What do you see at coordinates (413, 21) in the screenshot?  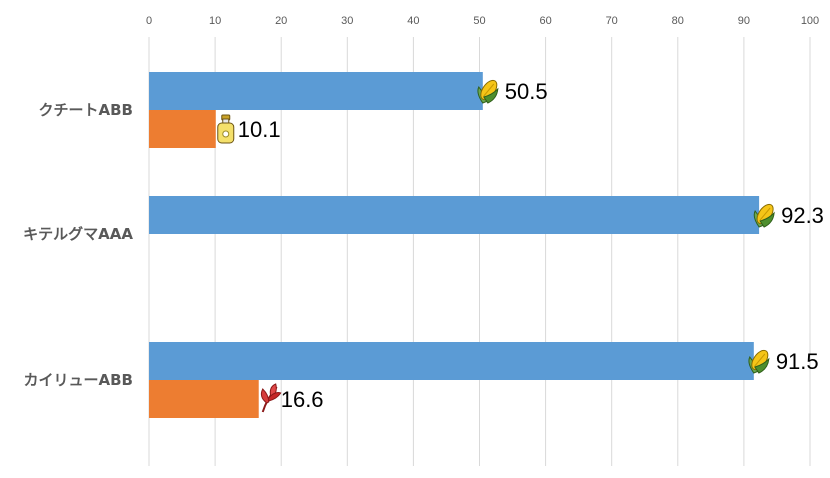 I see `x-tick-label: 40` at bounding box center [413, 21].